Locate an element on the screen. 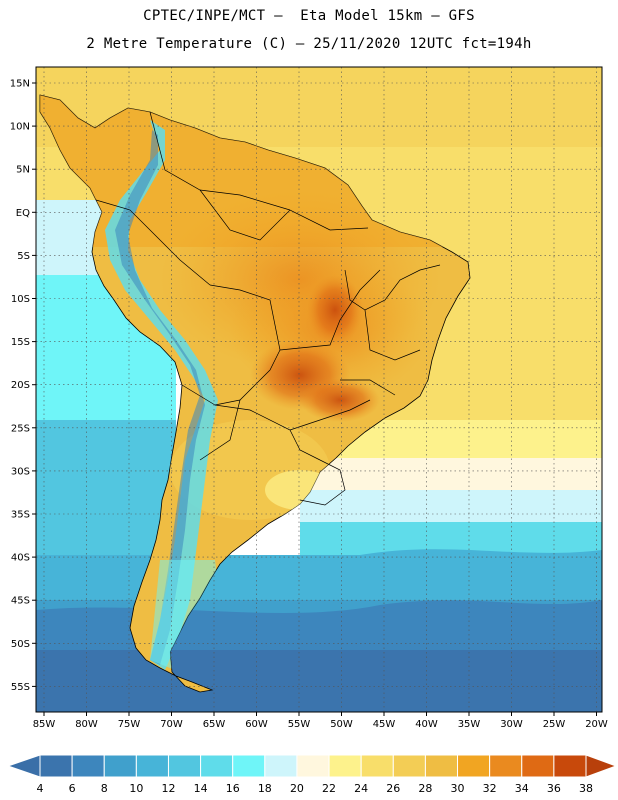  colorbar: 4 6 8 10 12 14 16 18 20 22 24 26 28 30 32 34 36 38 is located at coordinates (312, 774).